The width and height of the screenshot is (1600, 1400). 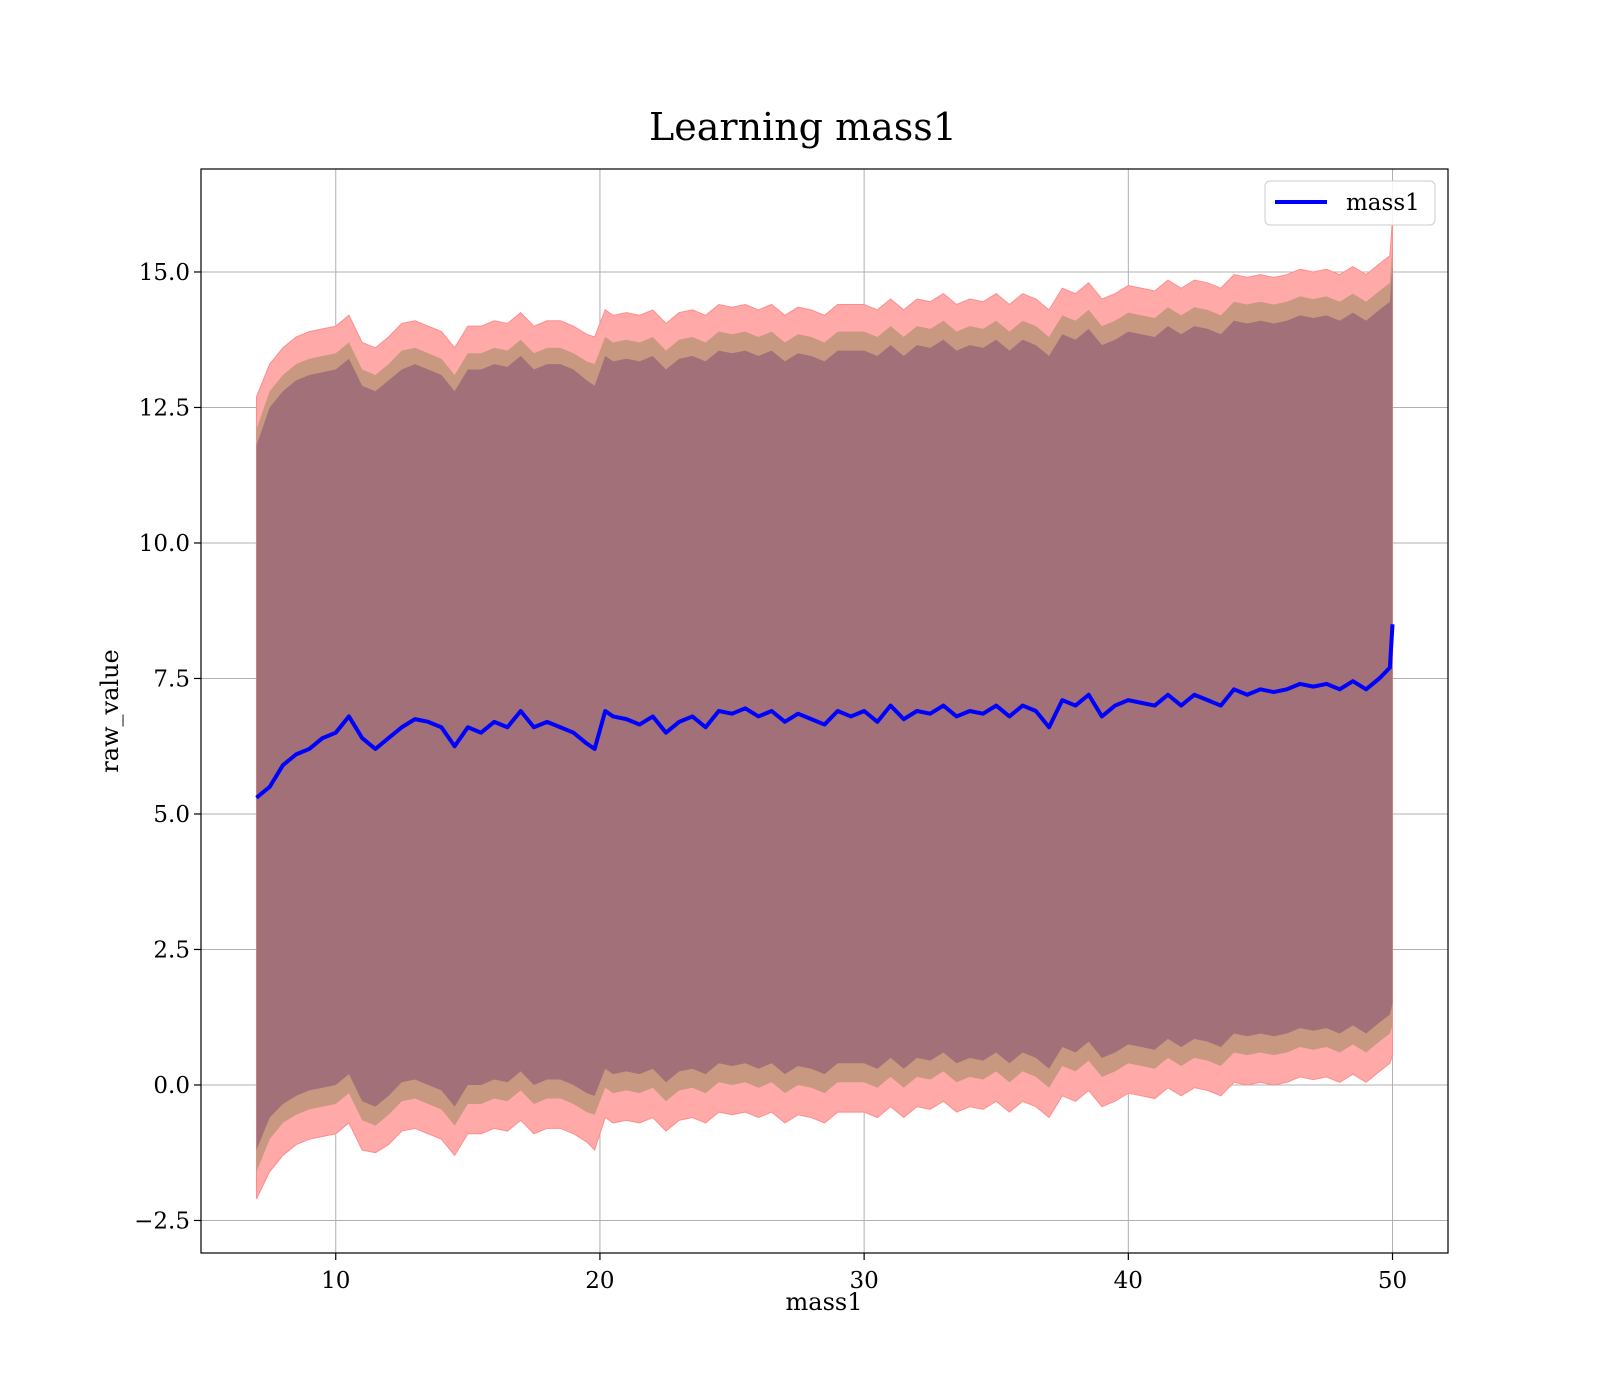 I want to click on x-tick-label: 50, so click(x=1392, y=1281).